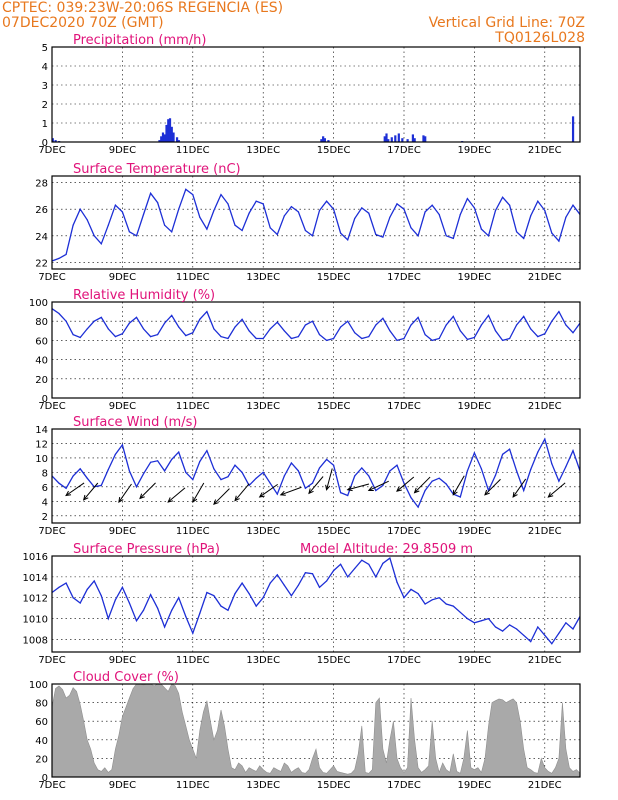  Describe the element at coordinates (545, 277) in the screenshot. I see `x-tick-label: 21DEC` at that location.